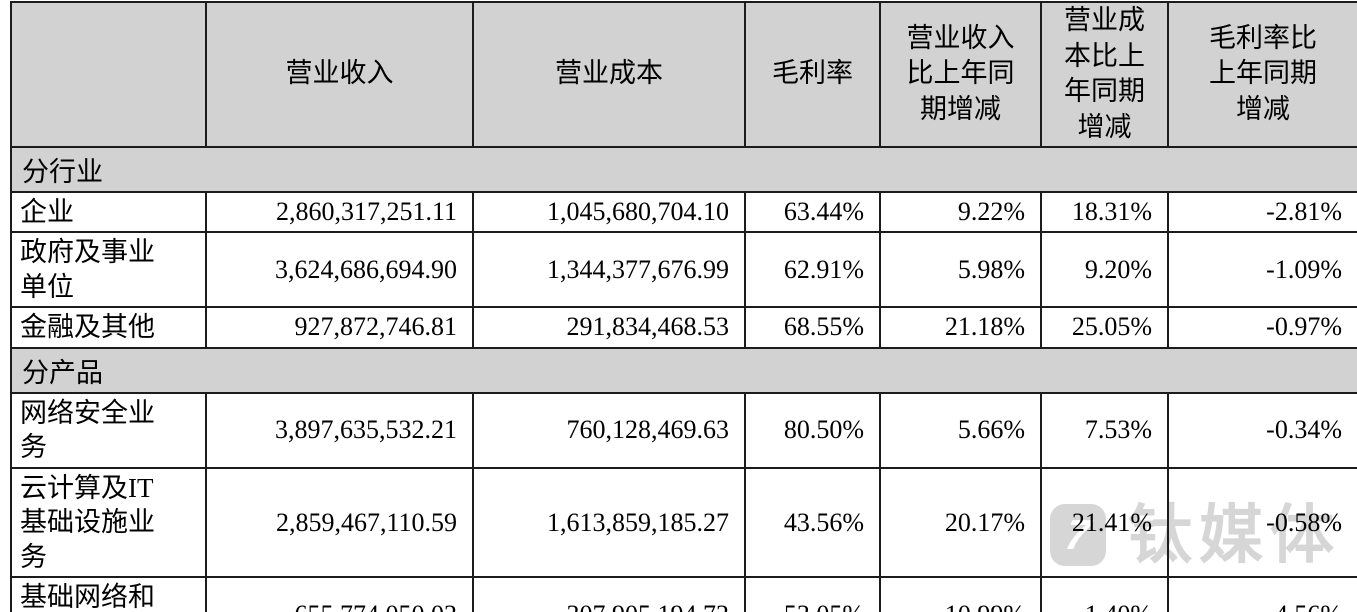 This screenshot has width=1357, height=612. I want to click on cell-label: 云计算及IT 基础设施业 务, so click(108, 522).